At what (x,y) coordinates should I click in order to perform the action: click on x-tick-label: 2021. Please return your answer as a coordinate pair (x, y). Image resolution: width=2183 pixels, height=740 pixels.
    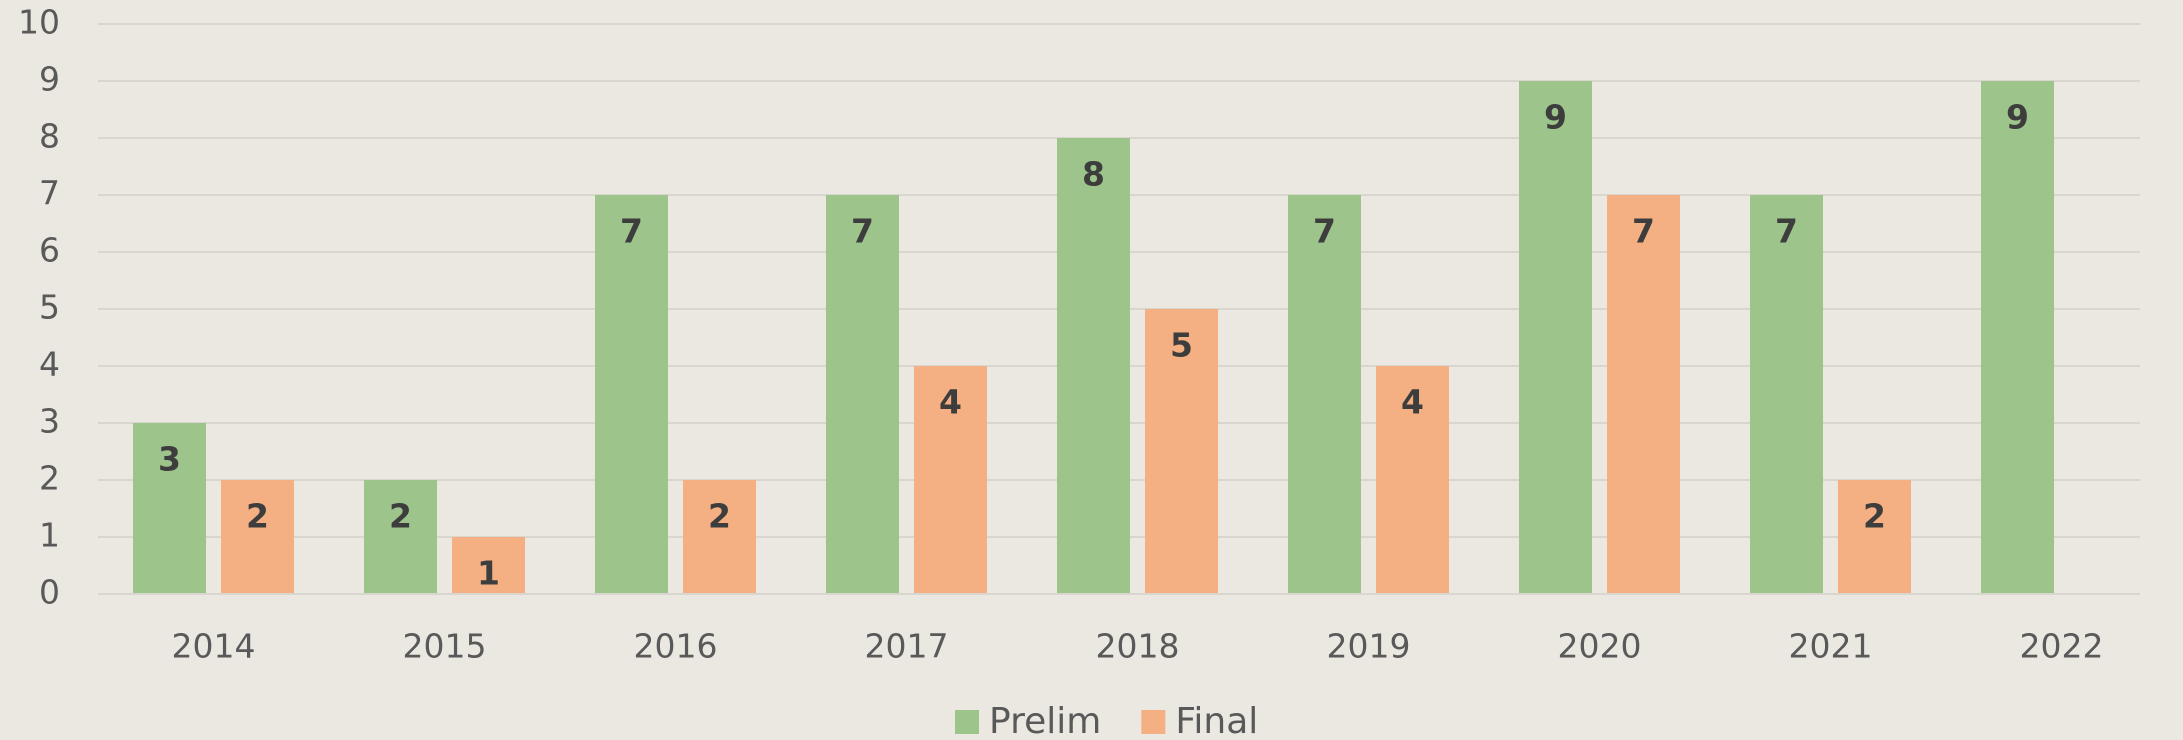
    Looking at the image, I should click on (1831, 646).